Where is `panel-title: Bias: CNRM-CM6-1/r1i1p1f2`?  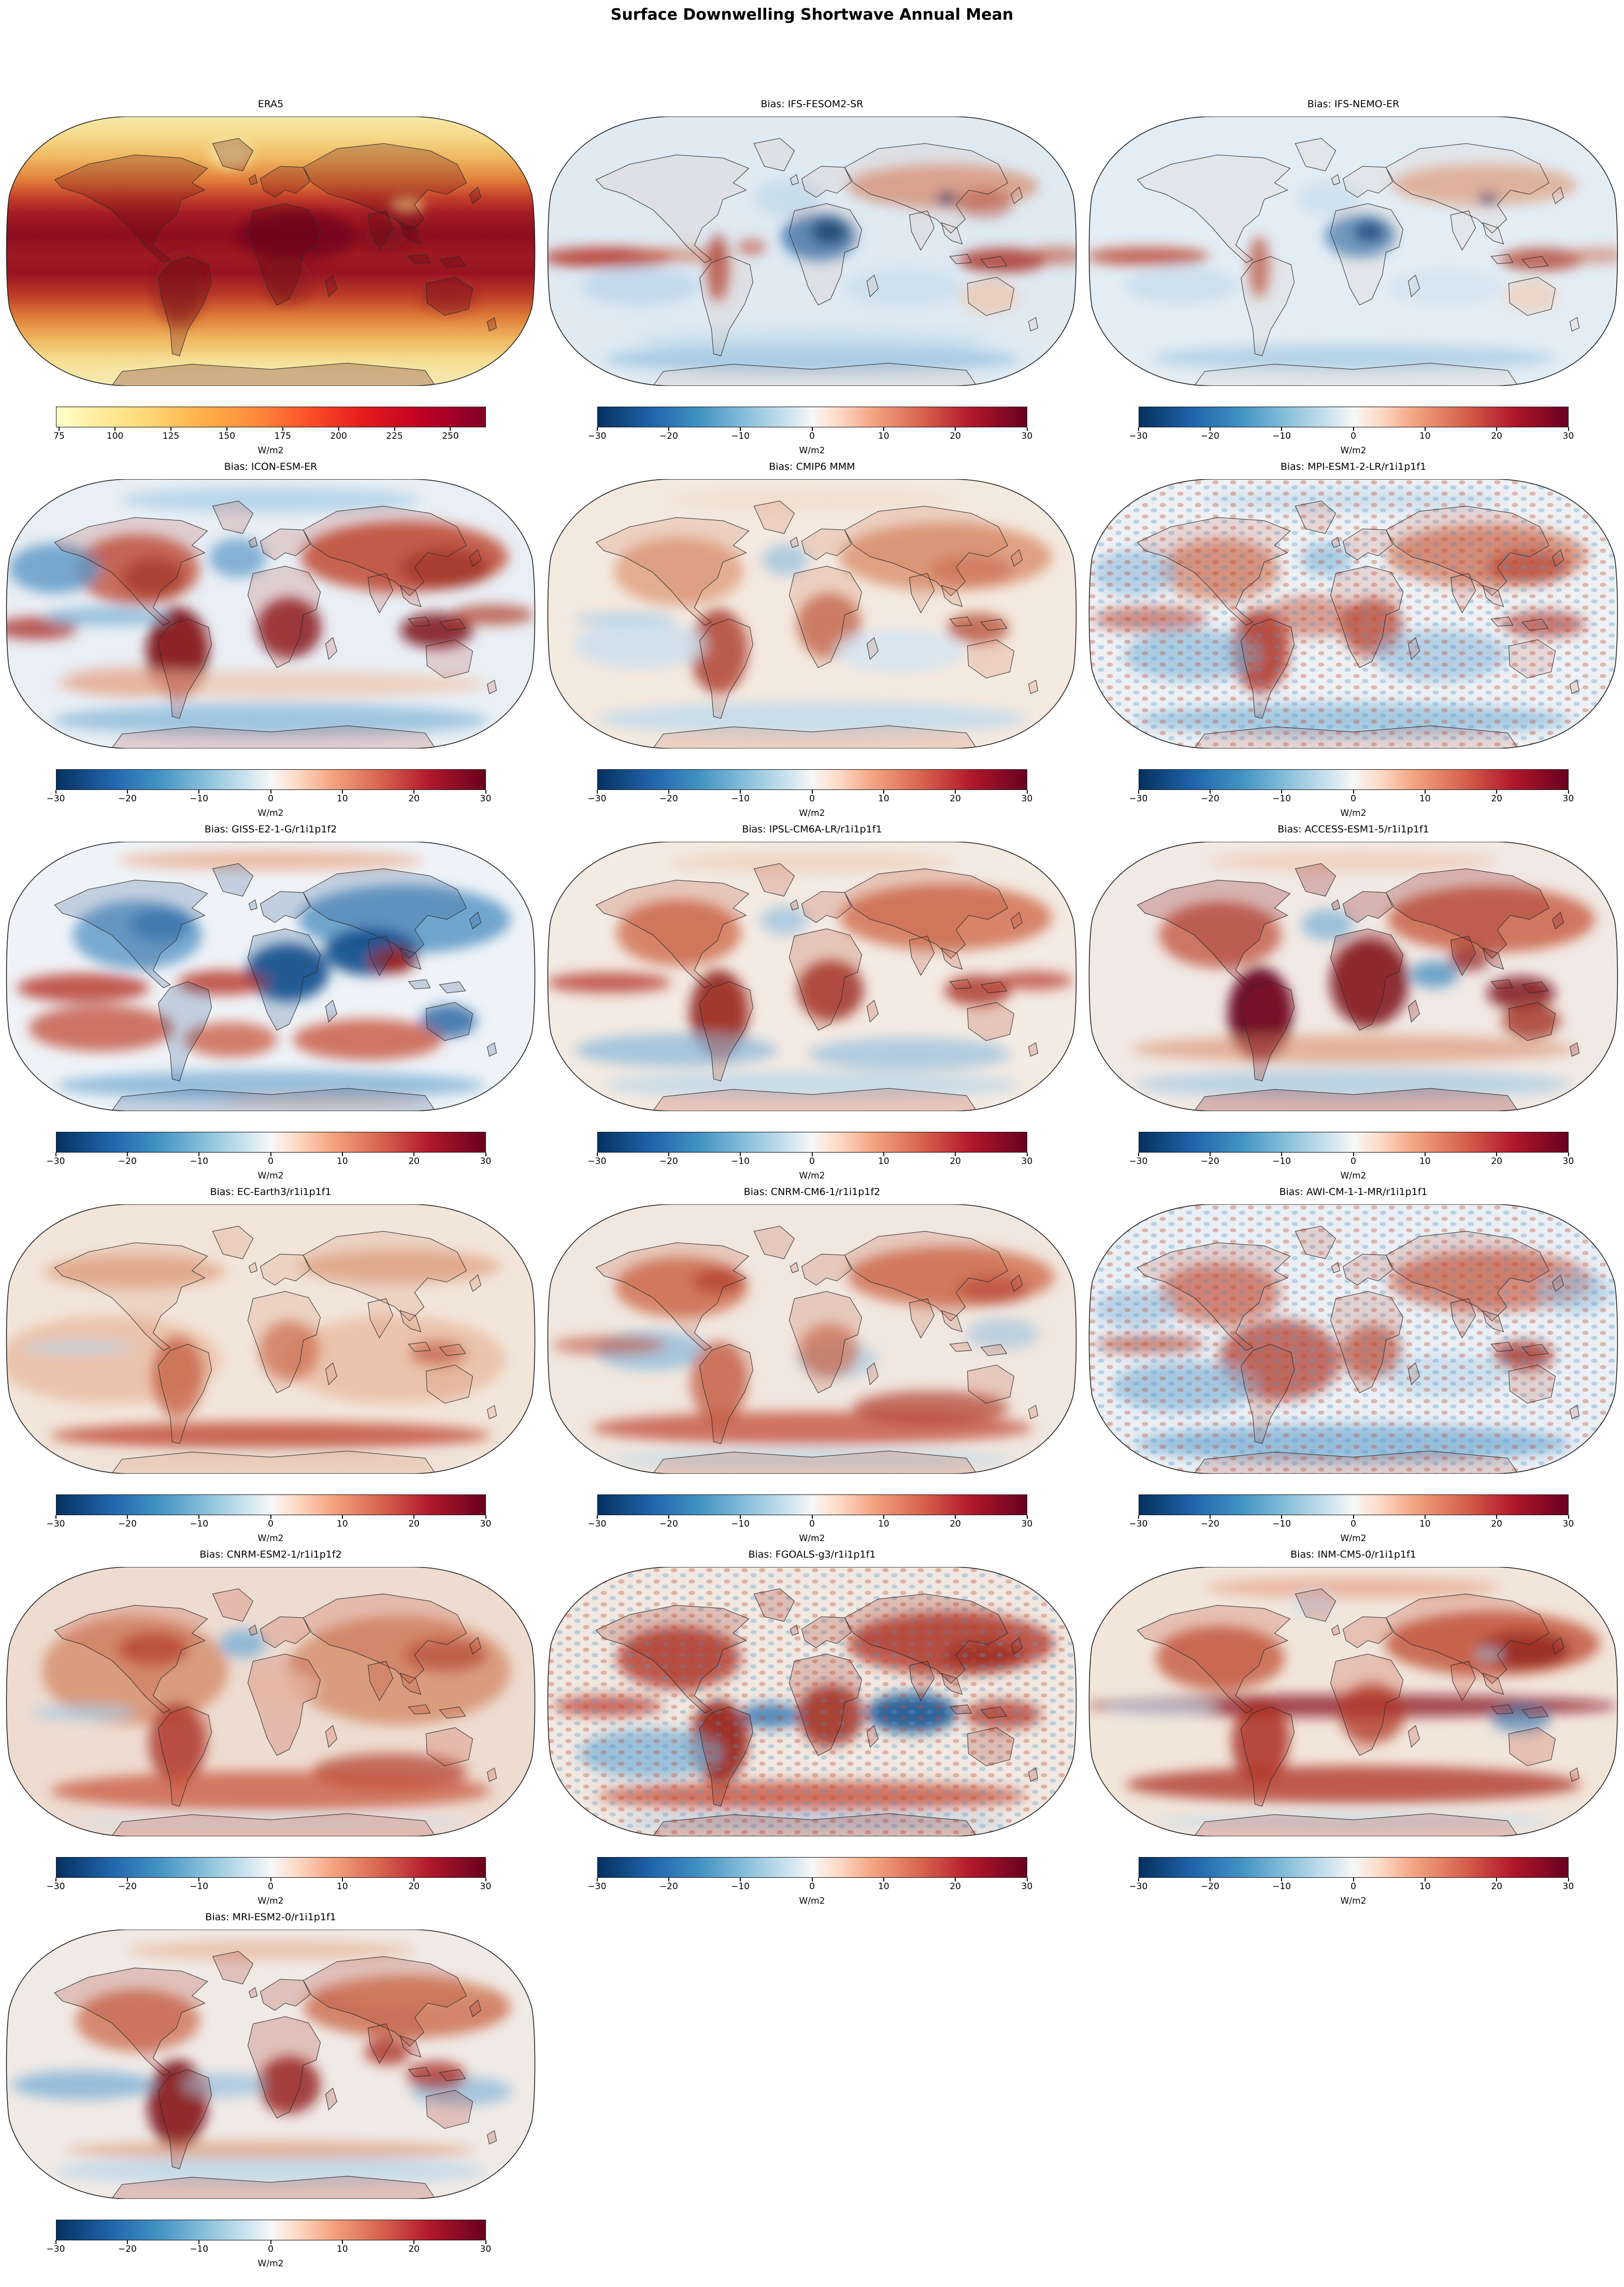 panel-title: Bias: CNRM-CM6-1/r1i1p1f2 is located at coordinates (812, 1192).